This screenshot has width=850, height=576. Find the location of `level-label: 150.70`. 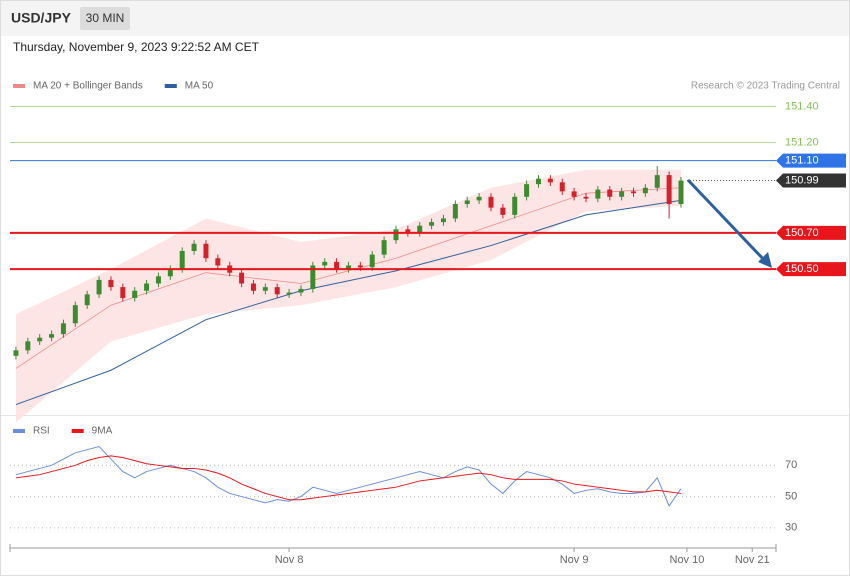

level-label: 150.70 is located at coordinates (802, 233).